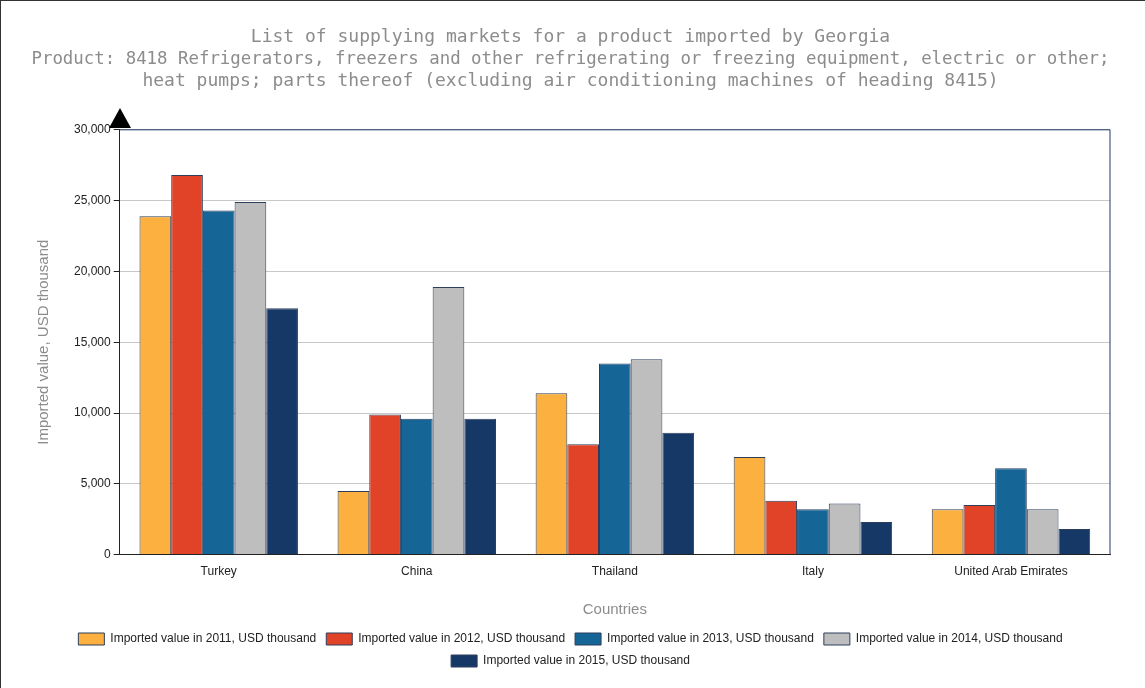  Describe the element at coordinates (93, 341) in the screenshot. I see `y-tick-label: 15,000` at that location.